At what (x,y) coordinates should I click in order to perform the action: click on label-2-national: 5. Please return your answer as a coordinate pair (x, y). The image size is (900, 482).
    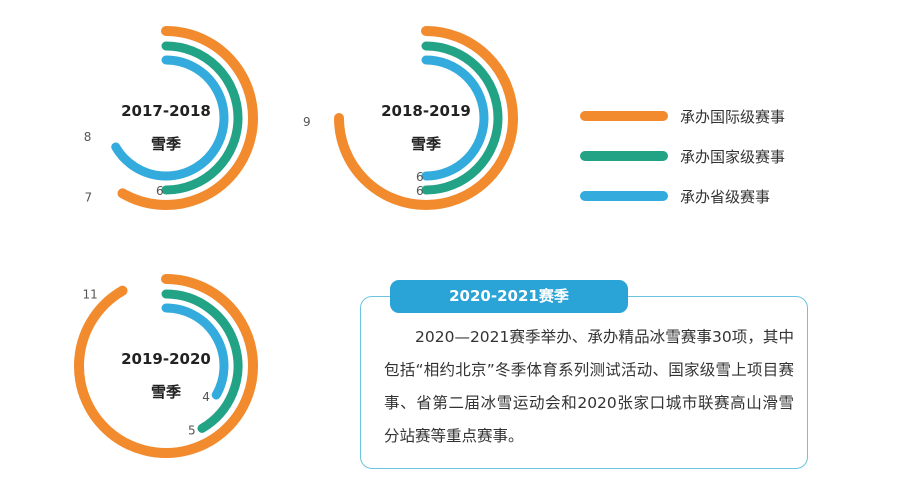
    Looking at the image, I should click on (192, 430).